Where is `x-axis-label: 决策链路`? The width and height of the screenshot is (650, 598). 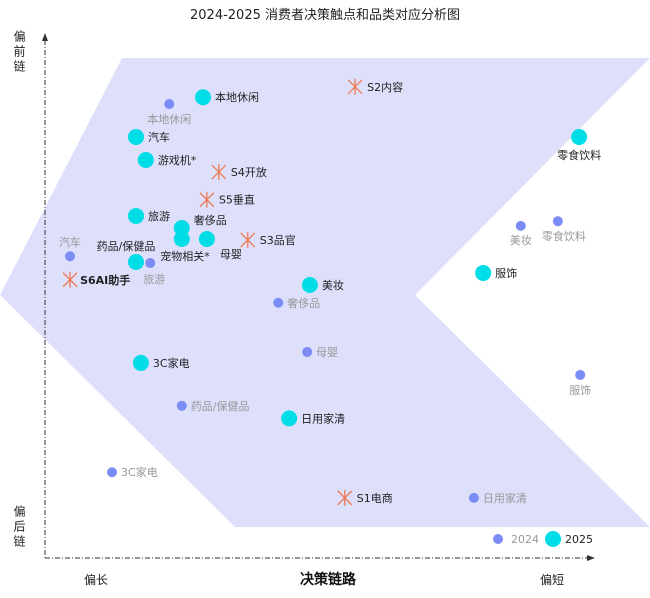 x-axis-label: 决策链路 is located at coordinates (328, 579).